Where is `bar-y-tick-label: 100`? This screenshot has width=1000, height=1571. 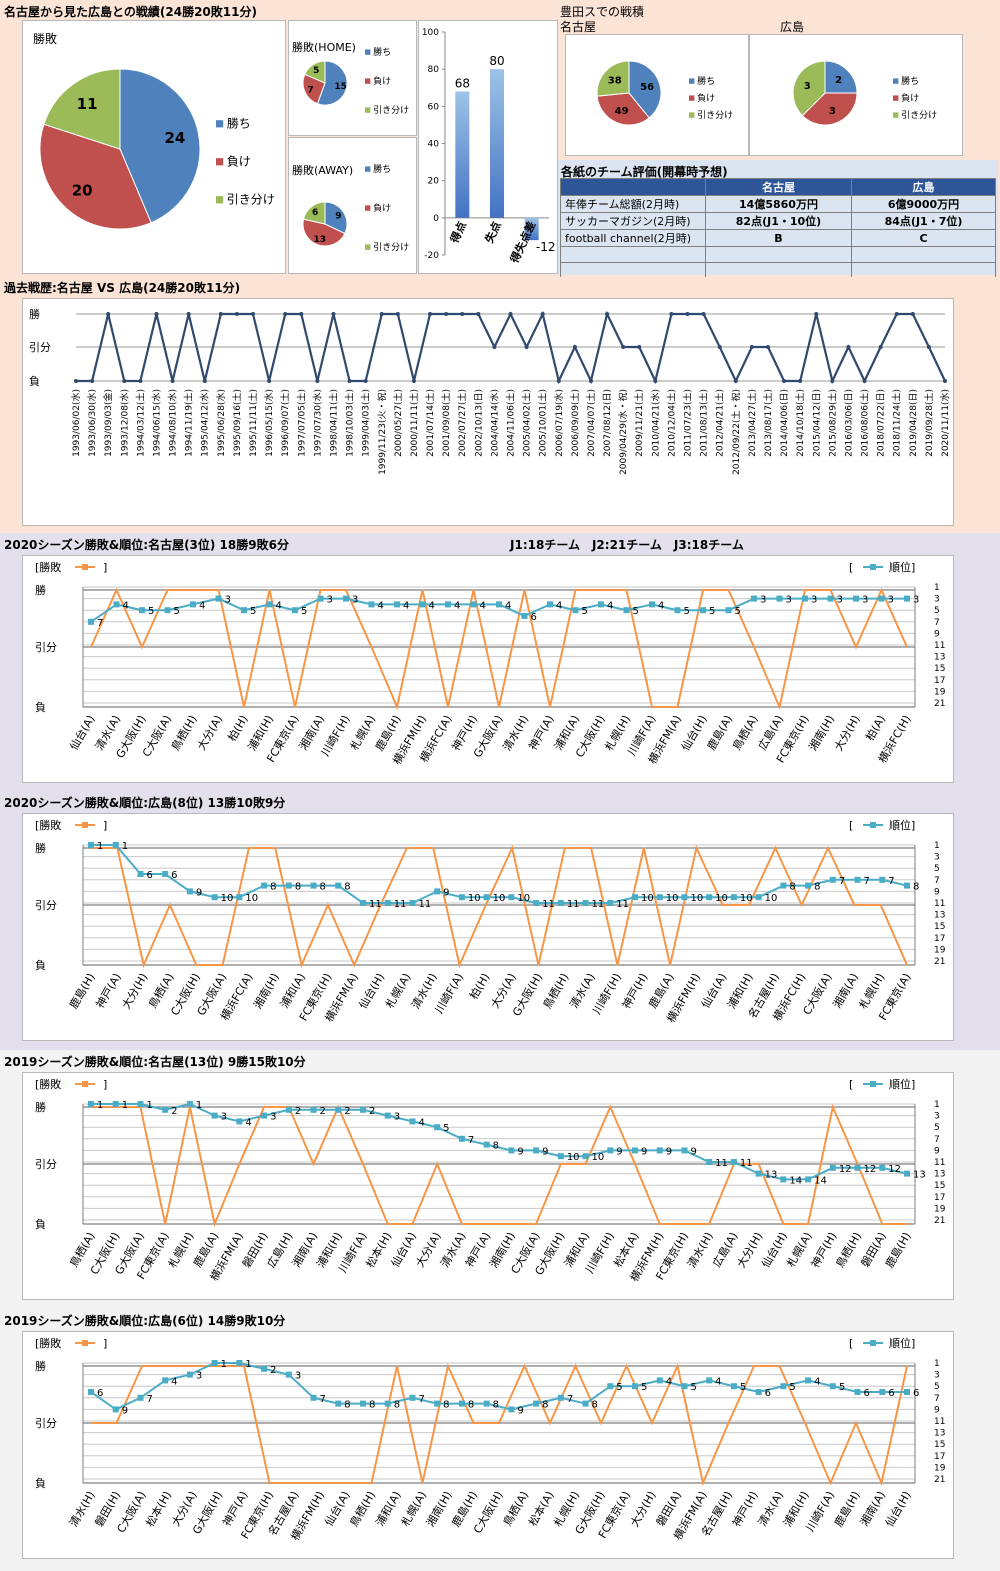
bar-y-tick-label: 100 is located at coordinates (430, 33).